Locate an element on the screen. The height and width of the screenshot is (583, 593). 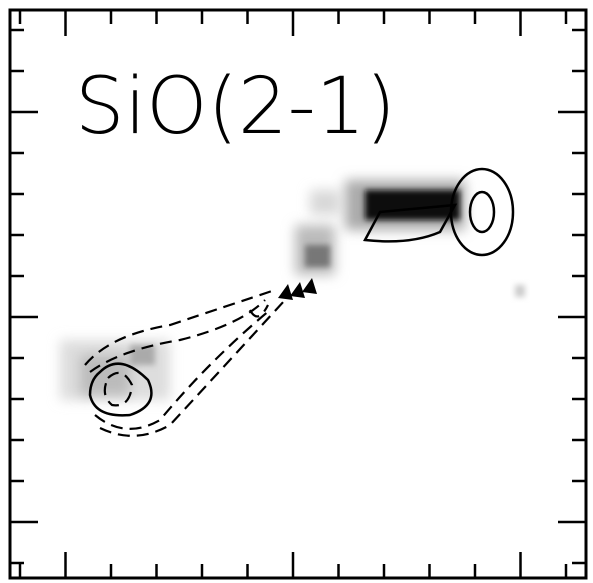
markers is located at coordinates (297, 289).